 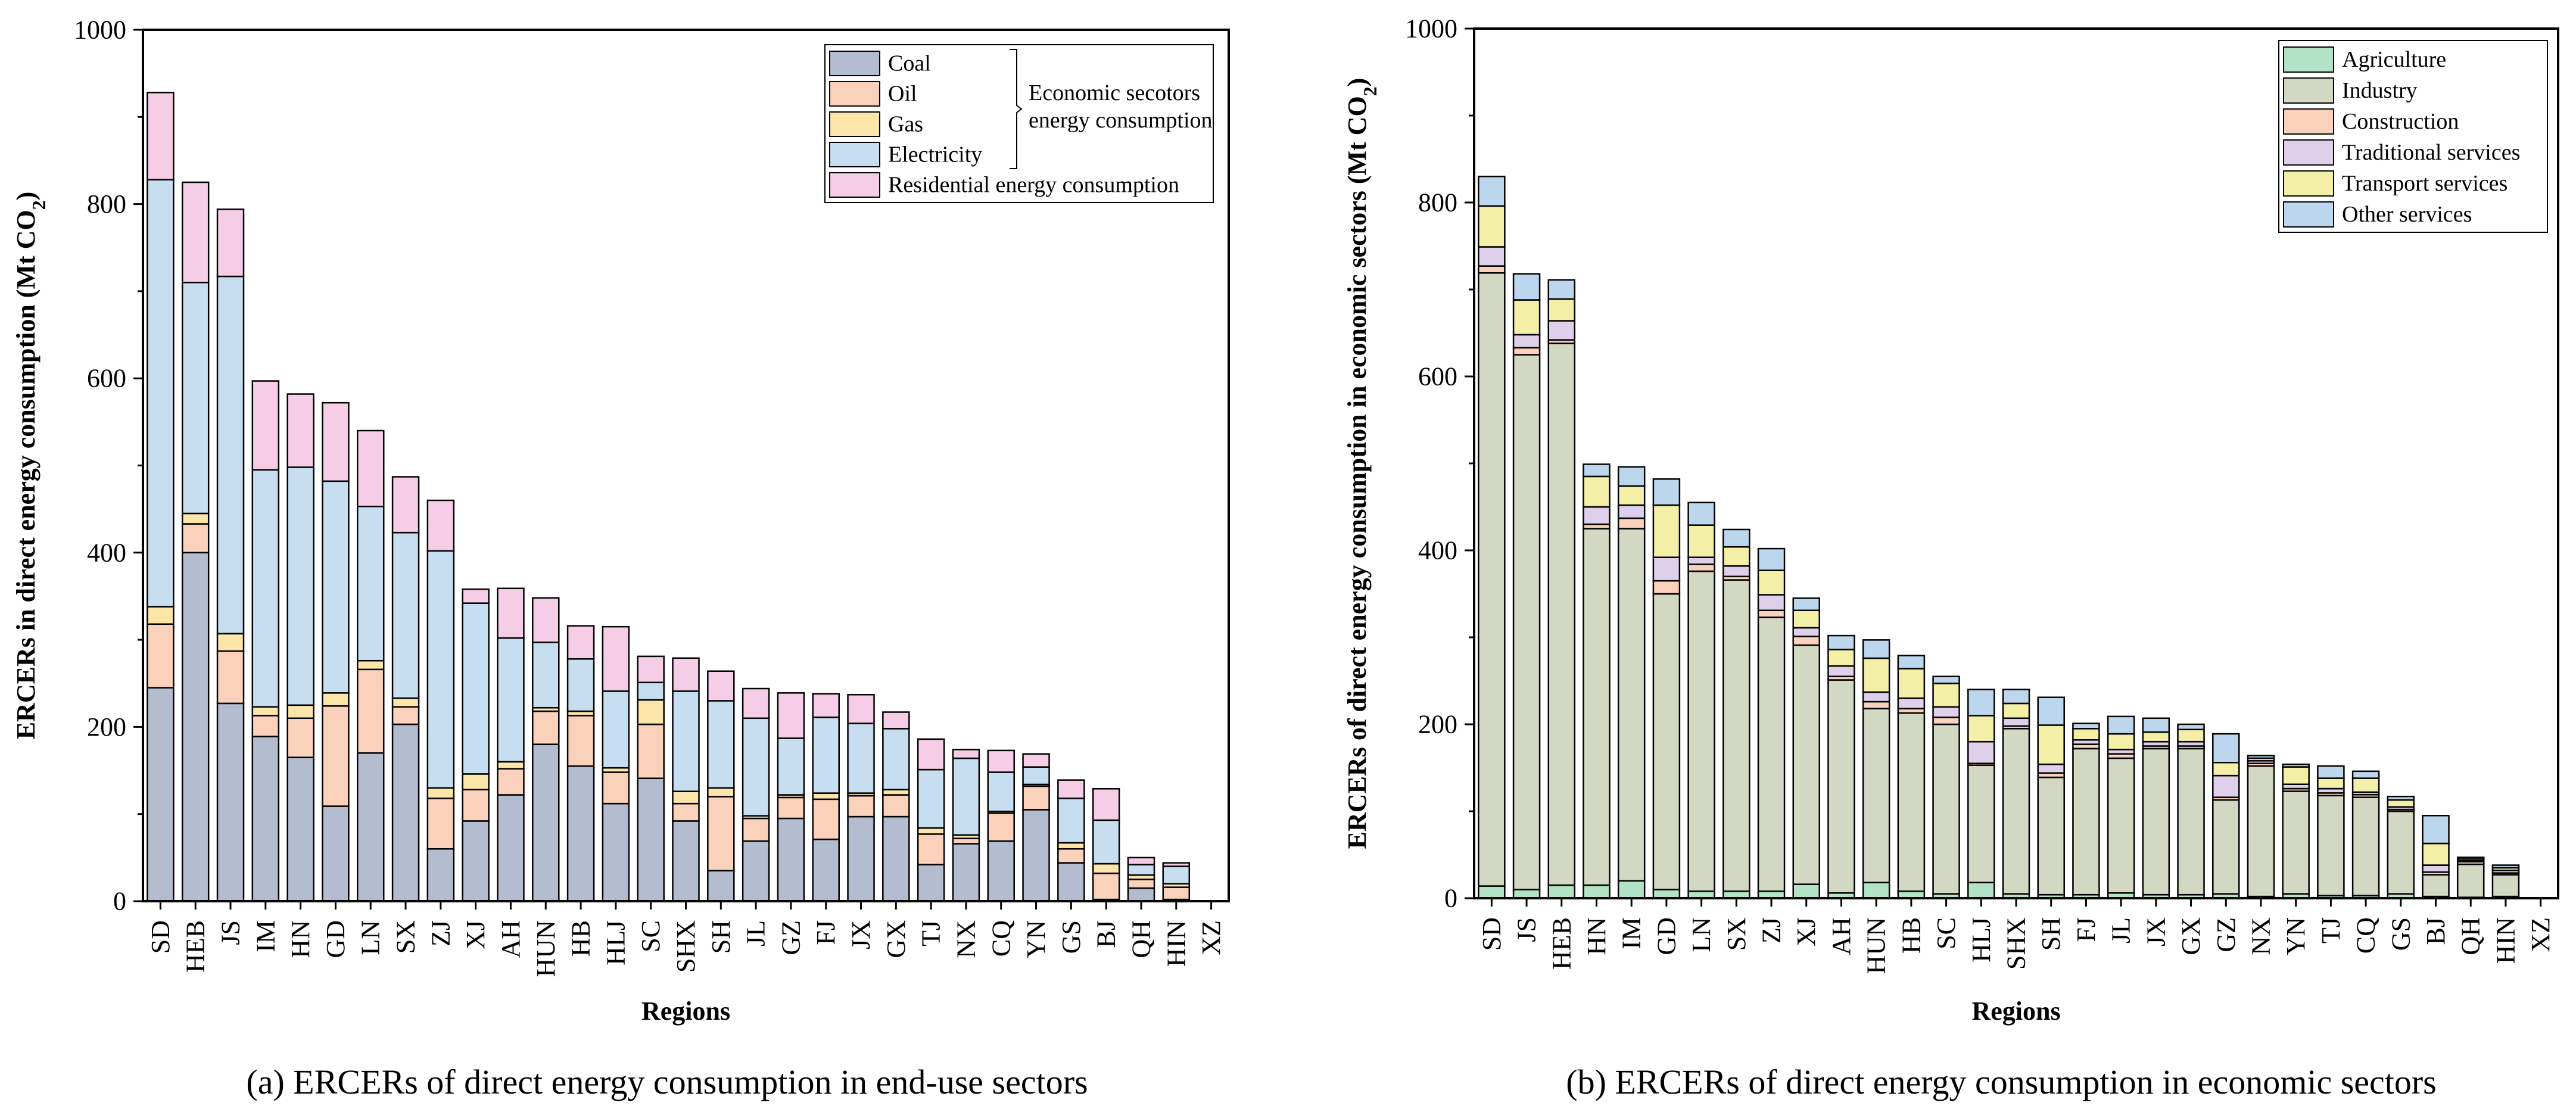 What do you see at coordinates (336, 853) in the screenshot?
I see `bar-gd-coal` at bounding box center [336, 853].